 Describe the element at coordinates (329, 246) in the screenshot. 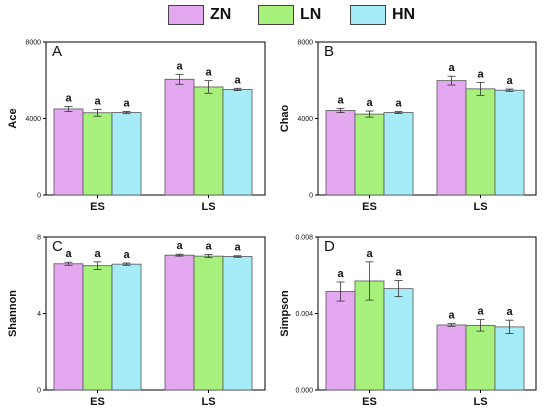

I see `panel-letter: D` at that location.